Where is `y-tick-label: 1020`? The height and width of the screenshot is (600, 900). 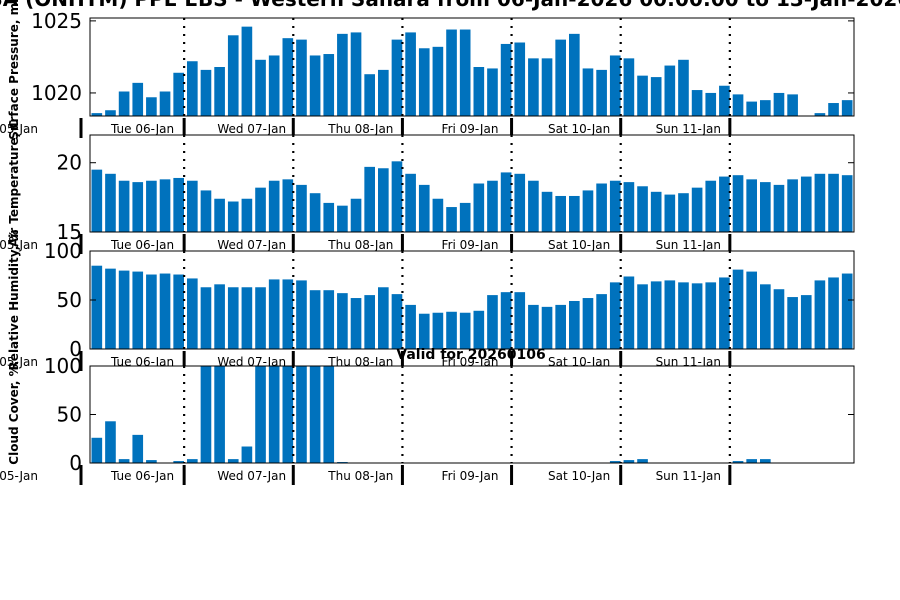 y-tick-label: 1020 is located at coordinates (56, 93).